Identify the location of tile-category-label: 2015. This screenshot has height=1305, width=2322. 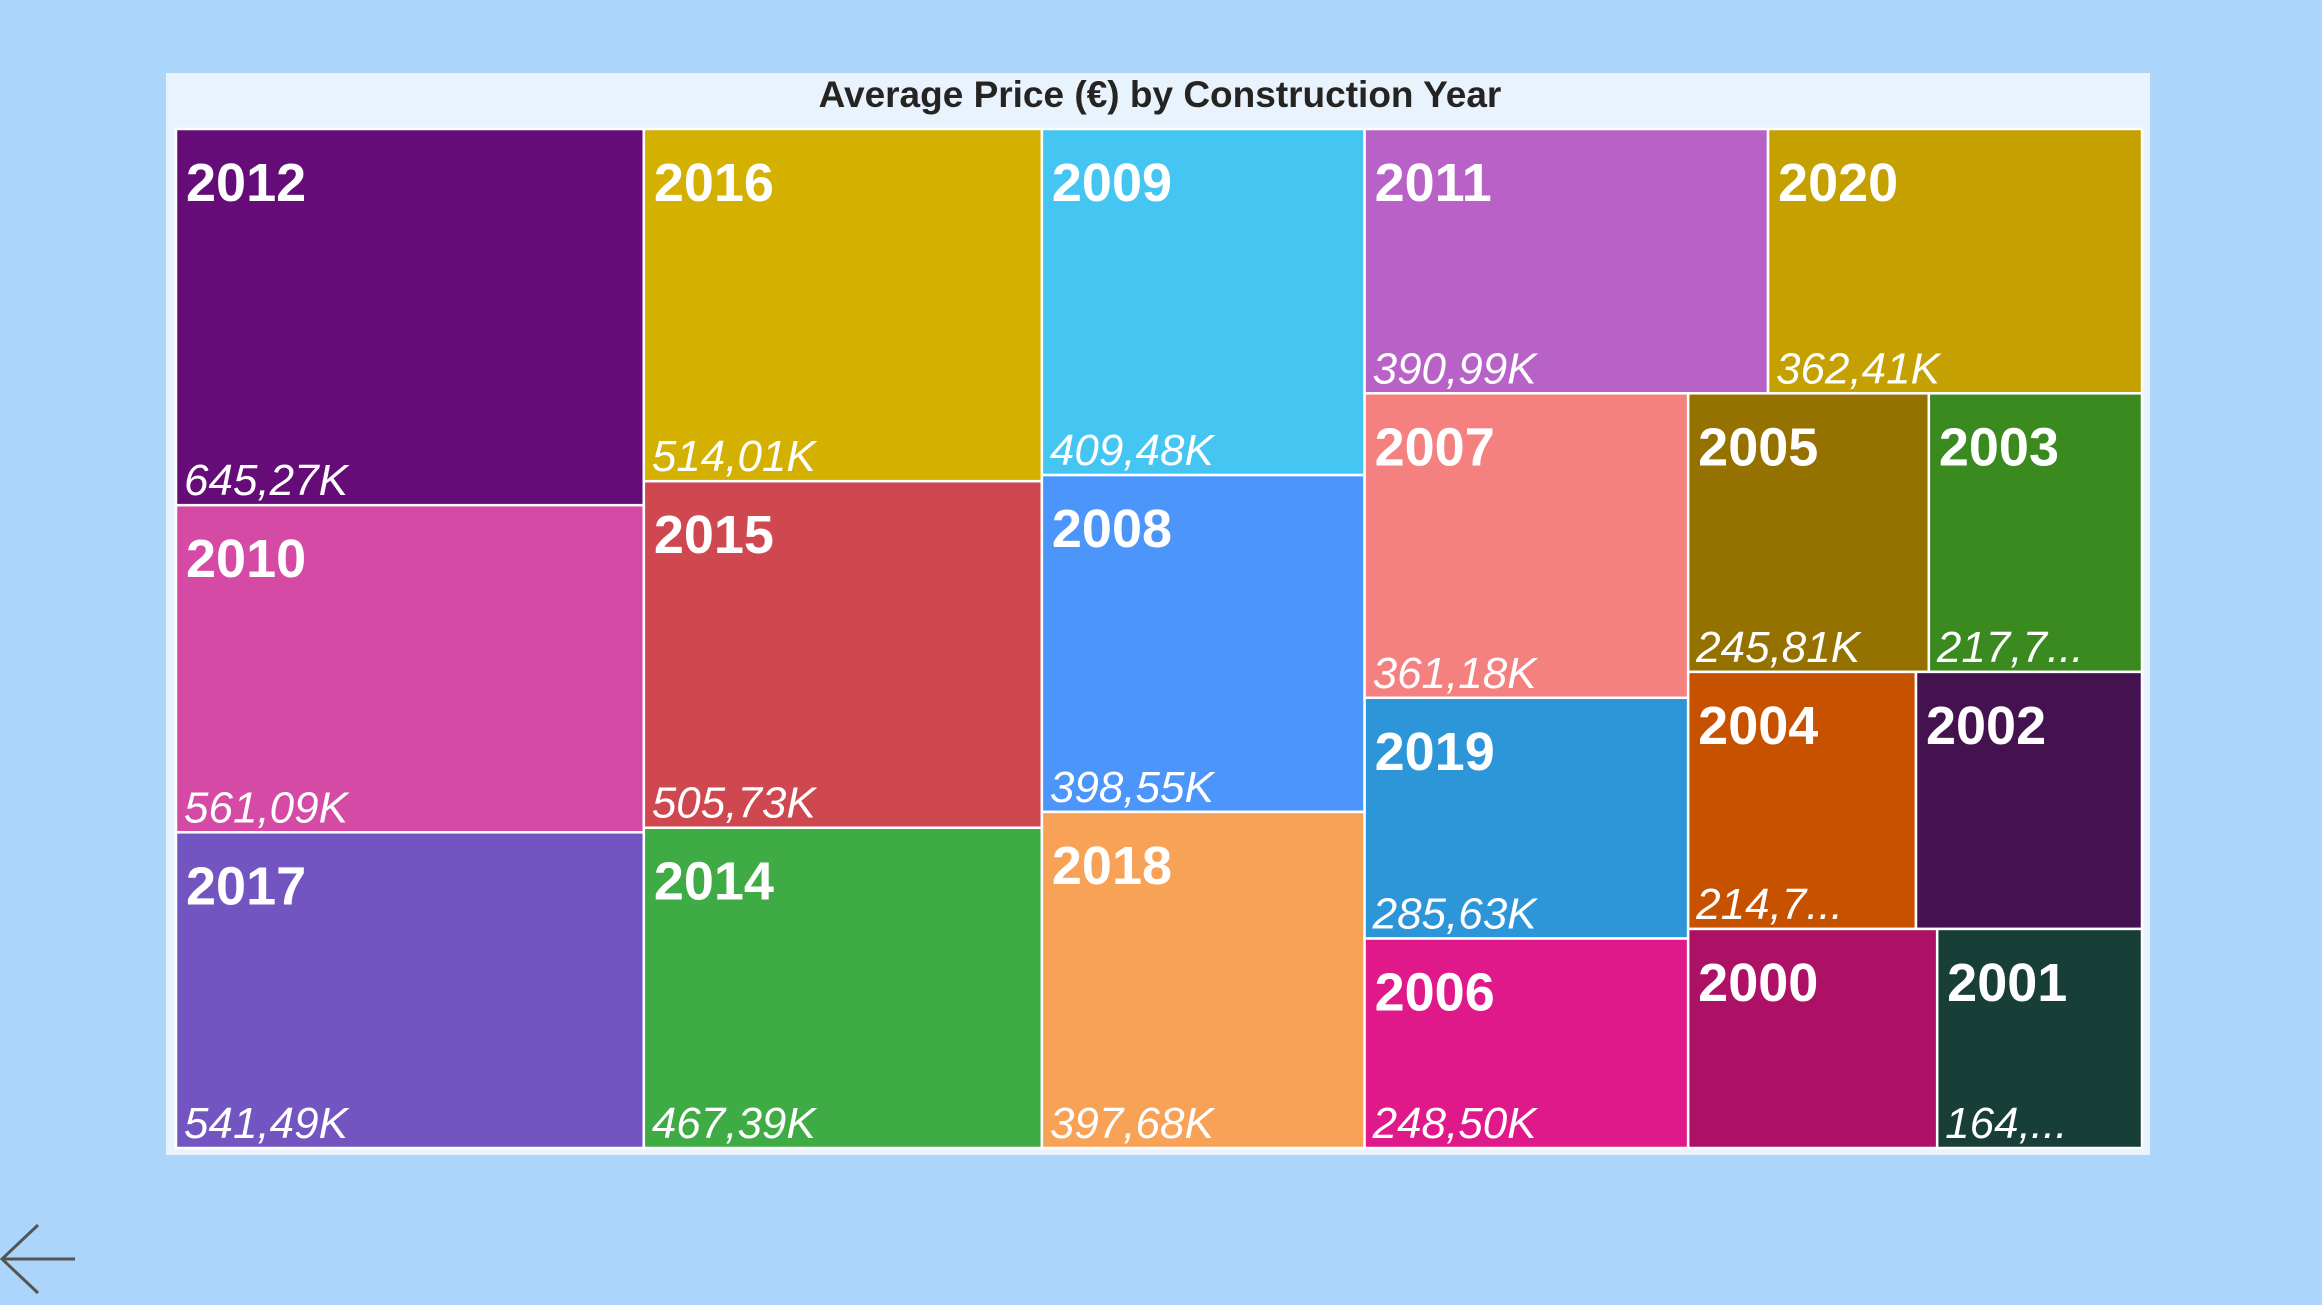
(714, 535).